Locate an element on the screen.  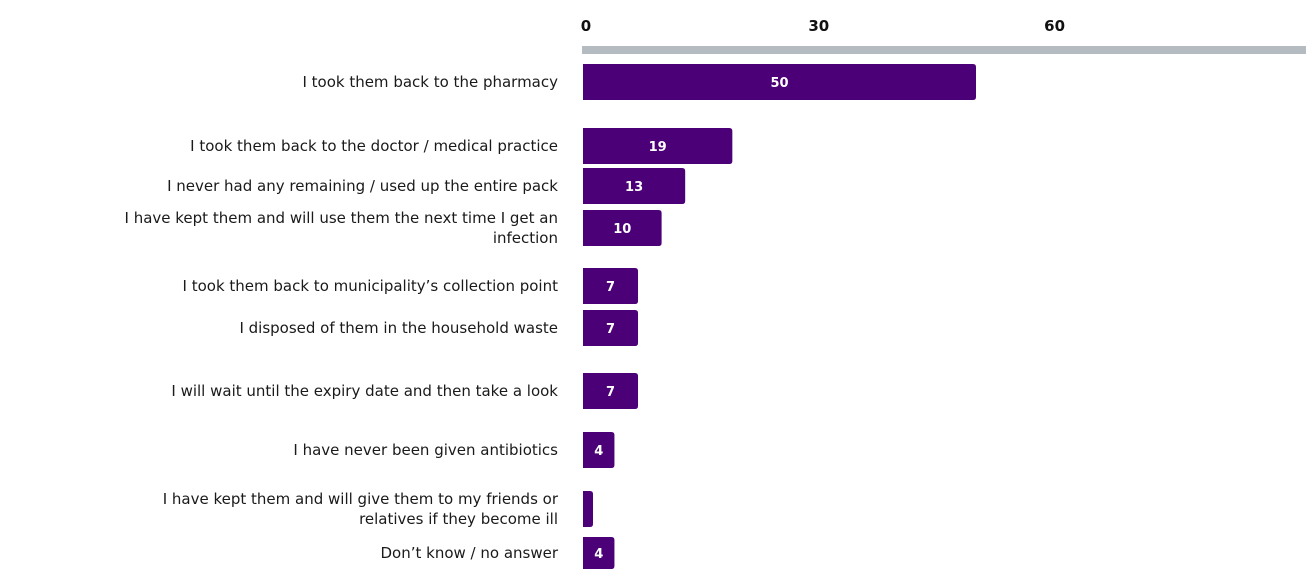
data-label: 10 is located at coordinates (622, 229).